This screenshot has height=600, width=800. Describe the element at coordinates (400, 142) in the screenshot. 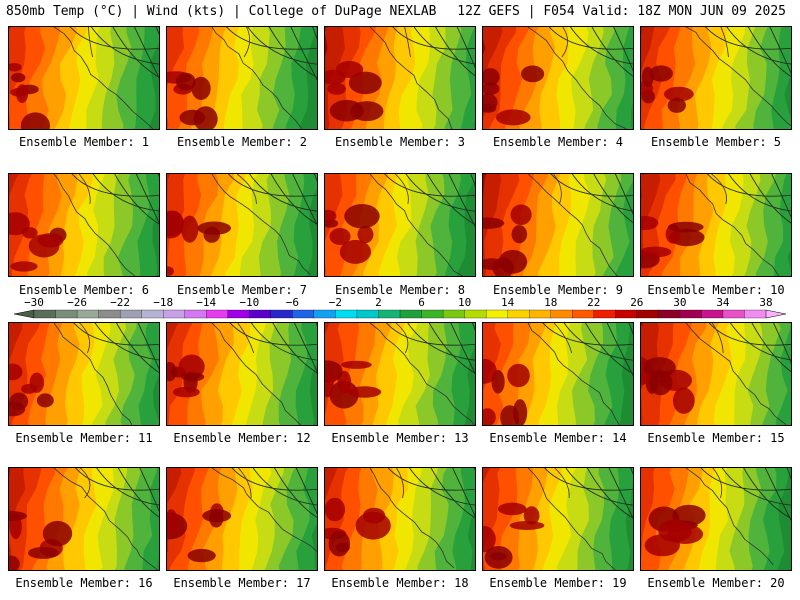

I see `ensemble-member-label: Ensemble Member: 3` at that location.